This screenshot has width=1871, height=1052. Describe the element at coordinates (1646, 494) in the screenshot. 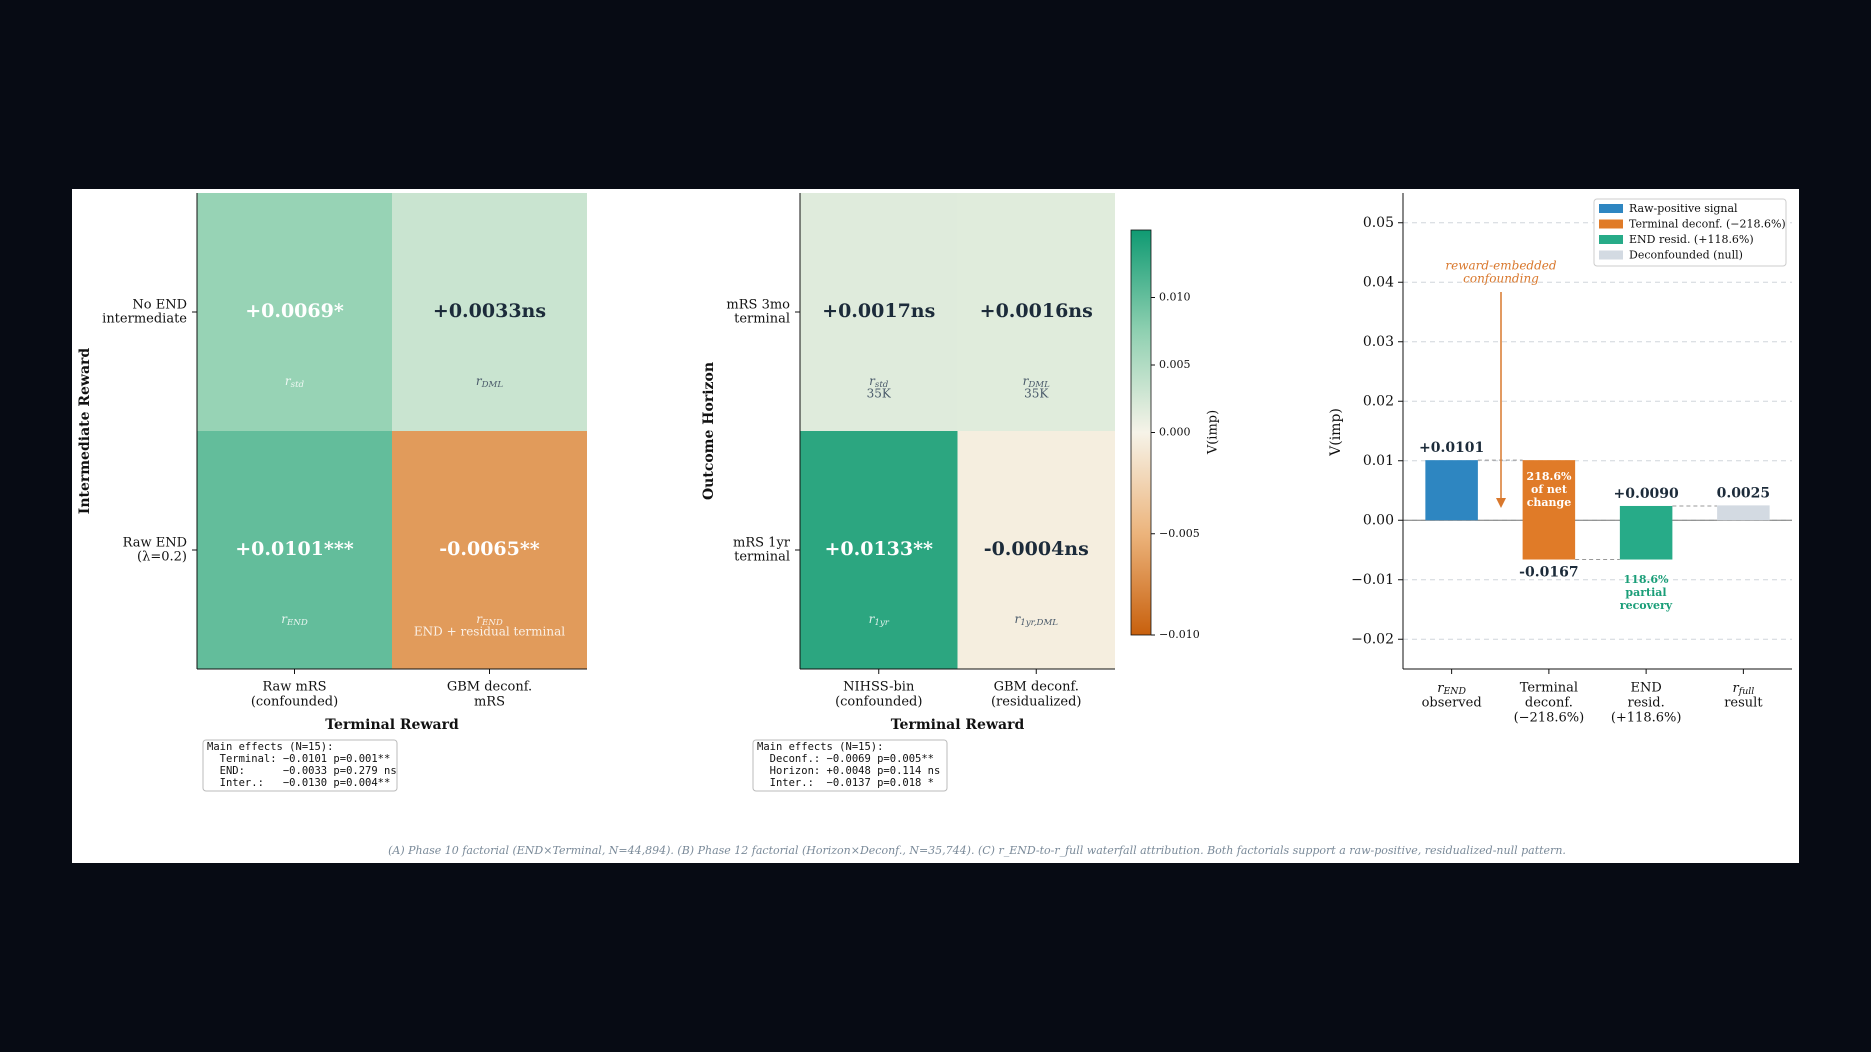

I see `bar-value-label: +0.0090` at that location.